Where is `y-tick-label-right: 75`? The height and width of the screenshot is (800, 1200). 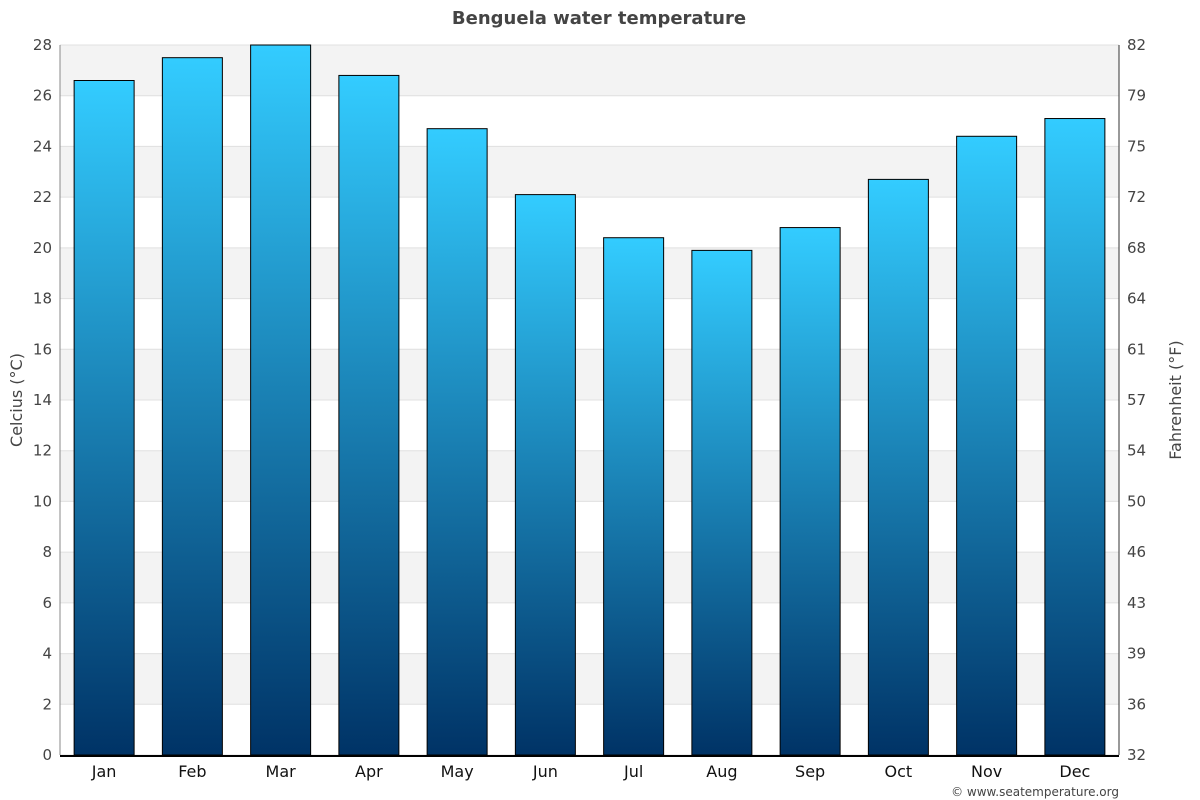 y-tick-label-right: 75 is located at coordinates (1136, 146).